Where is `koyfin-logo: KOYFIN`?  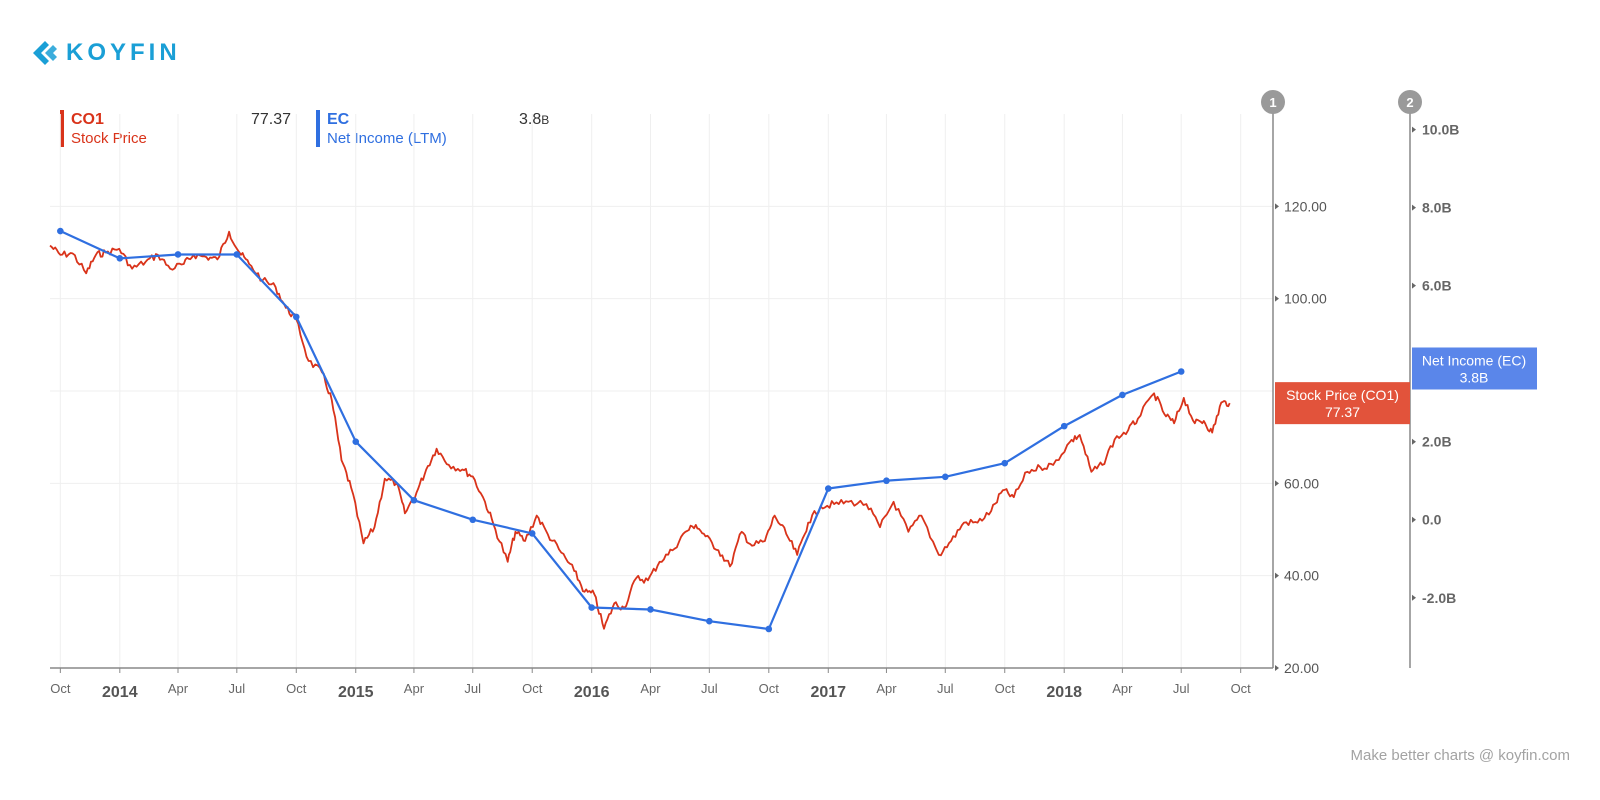 koyfin-logo: KOYFIN is located at coordinates (106, 53).